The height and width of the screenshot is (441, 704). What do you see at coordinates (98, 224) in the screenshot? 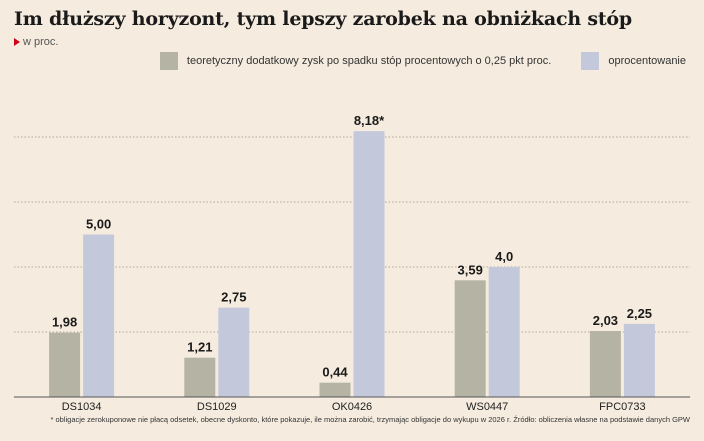
I see `data-label-interest: 5,00` at bounding box center [98, 224].